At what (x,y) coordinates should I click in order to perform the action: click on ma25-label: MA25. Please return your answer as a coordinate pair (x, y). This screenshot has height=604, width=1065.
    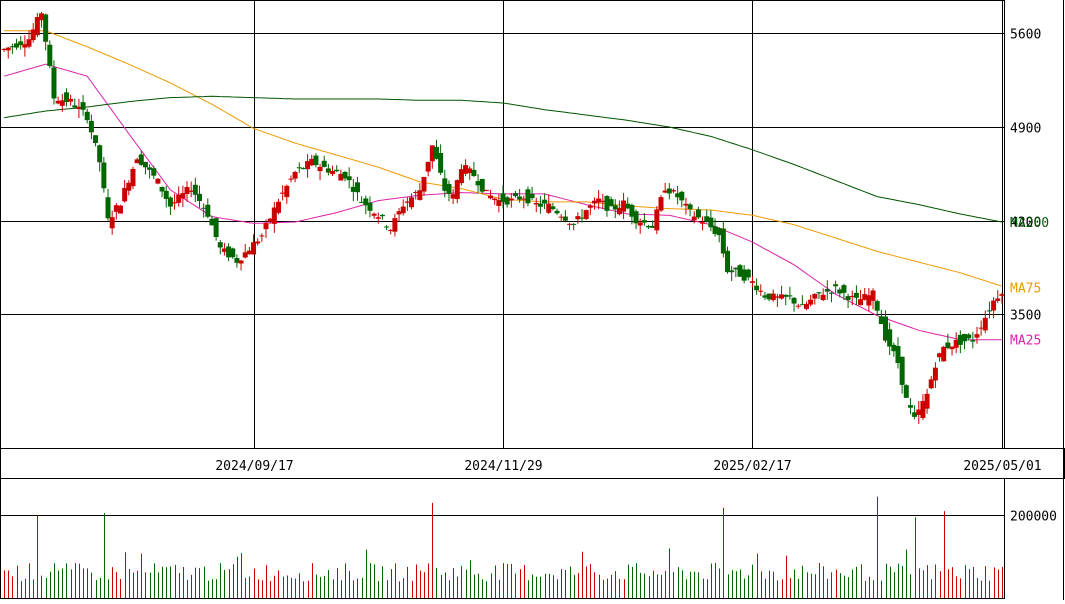
    Looking at the image, I should click on (1025, 341).